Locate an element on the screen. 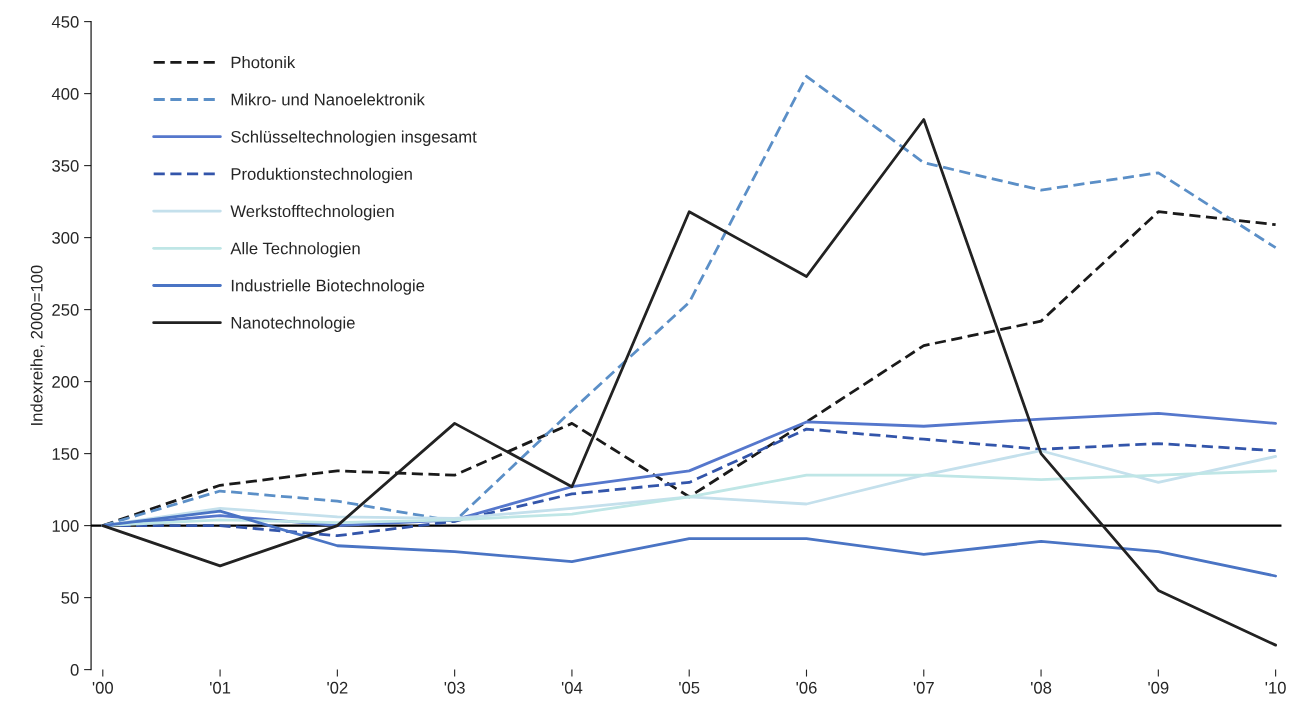 The height and width of the screenshot is (720, 1301). x-tick-label: '00 is located at coordinates (103, 687).